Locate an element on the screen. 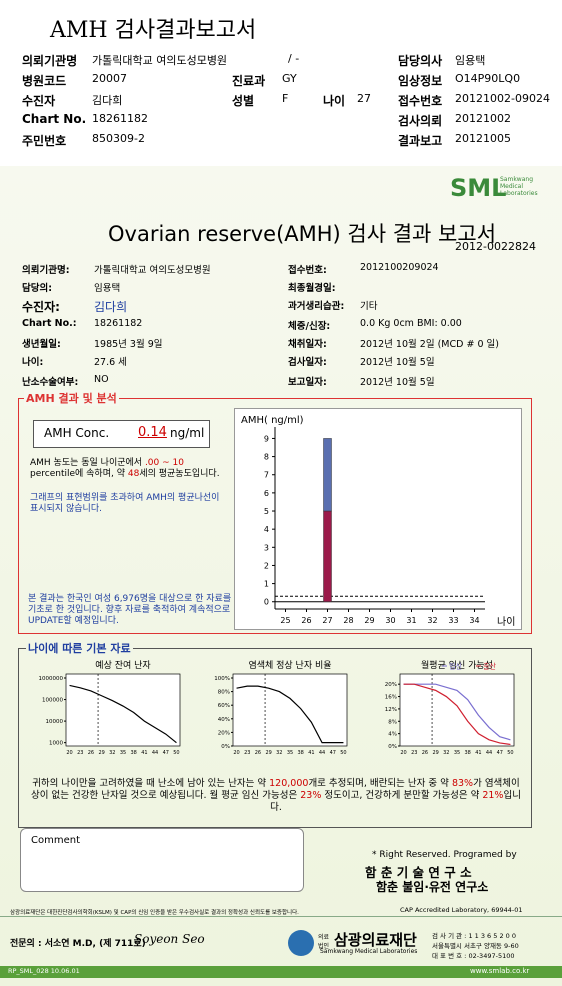  x-tick-label: 38 is located at coordinates (301, 753).